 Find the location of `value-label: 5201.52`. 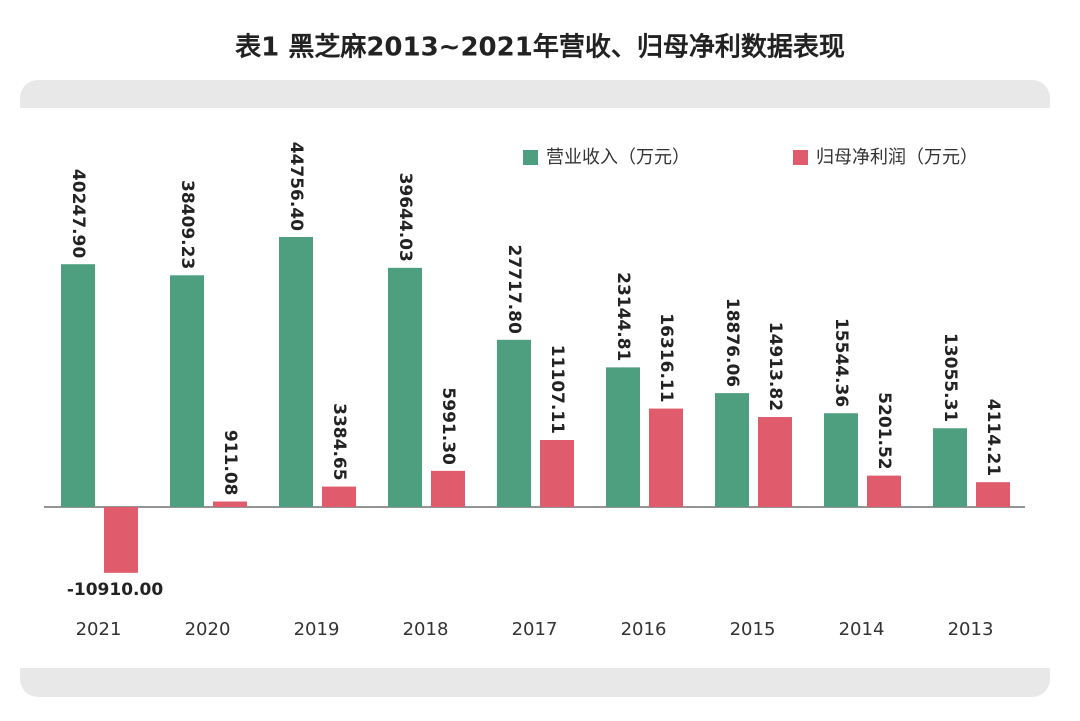

value-label: 5201.52 is located at coordinates (884, 430).